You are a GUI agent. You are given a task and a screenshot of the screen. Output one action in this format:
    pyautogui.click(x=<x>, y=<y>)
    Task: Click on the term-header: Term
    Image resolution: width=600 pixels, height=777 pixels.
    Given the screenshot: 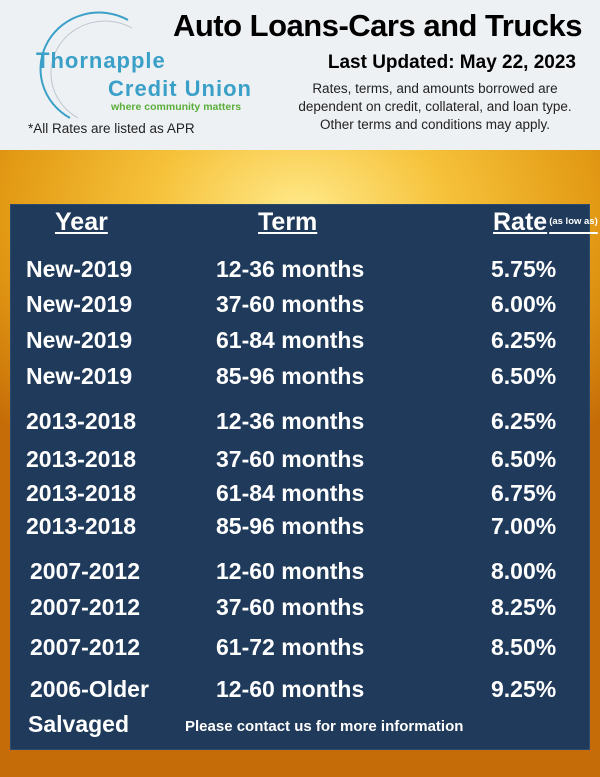 What is the action you would take?
    pyautogui.click(x=287, y=222)
    